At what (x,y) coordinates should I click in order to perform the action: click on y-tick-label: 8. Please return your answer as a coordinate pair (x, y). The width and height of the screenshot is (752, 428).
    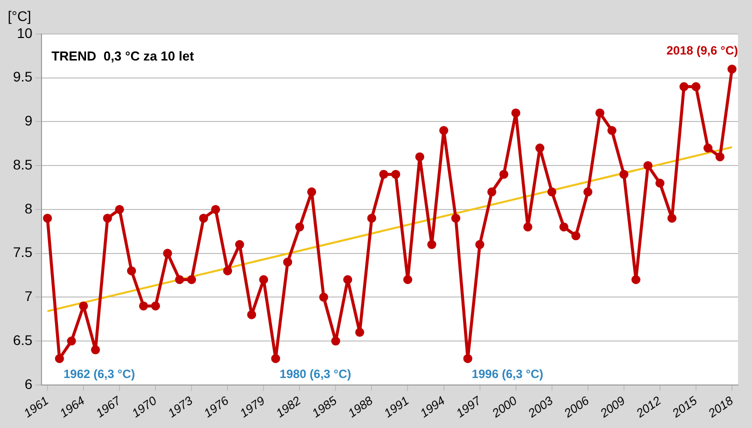
    Looking at the image, I should click on (28, 208).